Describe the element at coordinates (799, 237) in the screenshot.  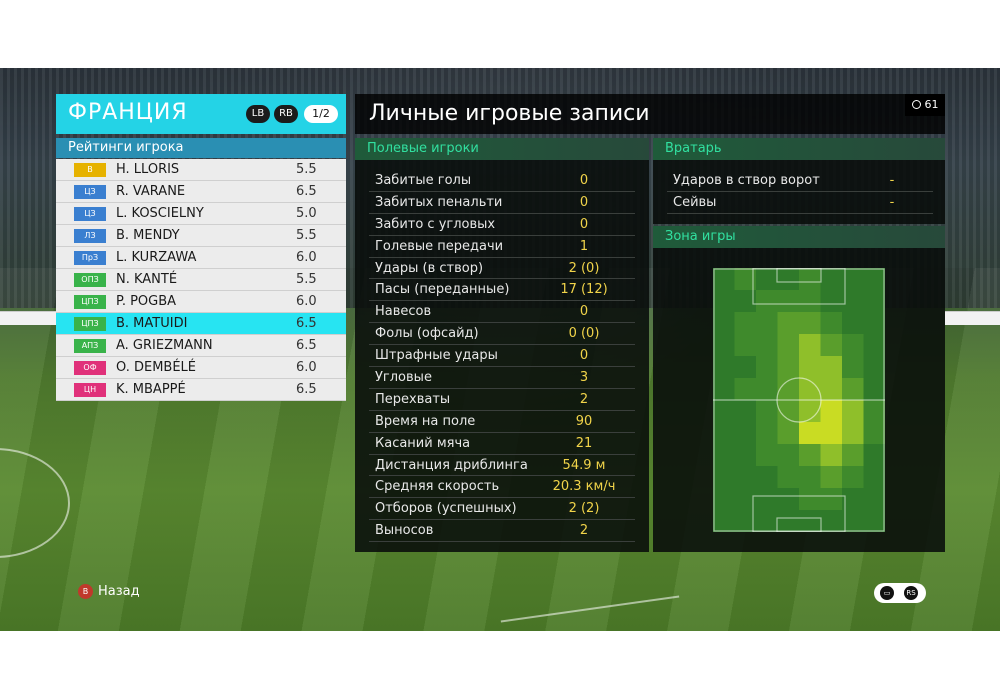
I see `play-zone-heading: Зона игры` at that location.